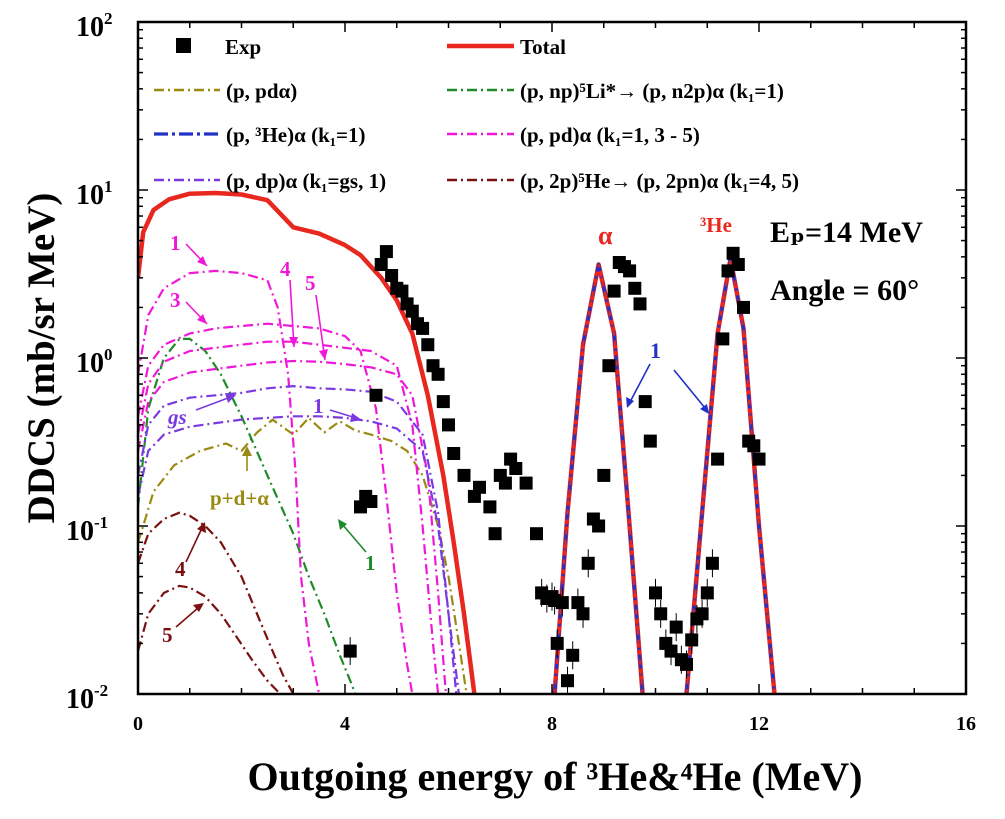 The width and height of the screenshot is (1005, 819). What do you see at coordinates (175, 300) in the screenshot?
I see `curve-label-3: 3` at bounding box center [175, 300].